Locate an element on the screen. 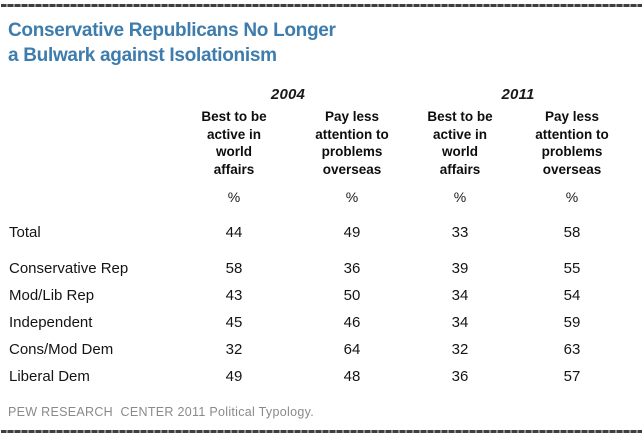  year-group-2011: 2011 is located at coordinates (518, 94).